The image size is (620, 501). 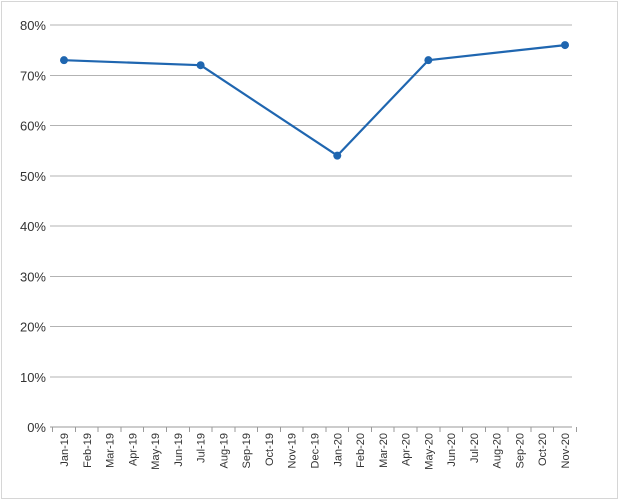 I want to click on x-tick-label: Oct-19, so click(x=270, y=449).